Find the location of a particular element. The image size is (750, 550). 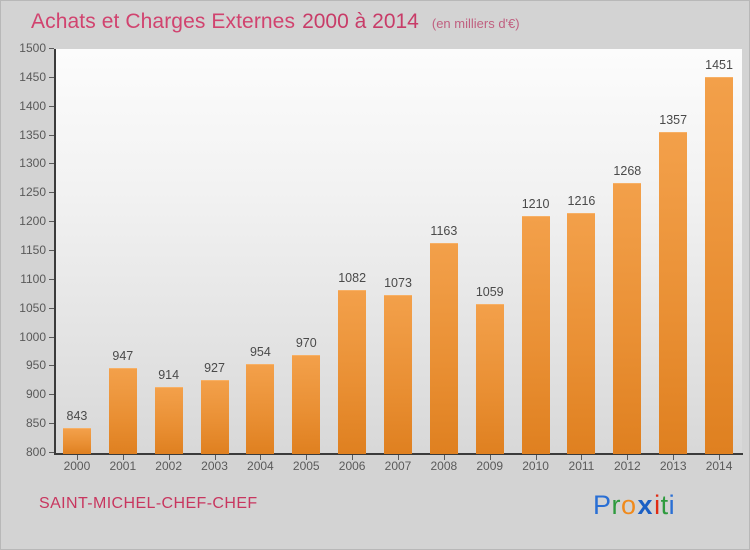

y-tick-label: 1000 is located at coordinates (32, 336).